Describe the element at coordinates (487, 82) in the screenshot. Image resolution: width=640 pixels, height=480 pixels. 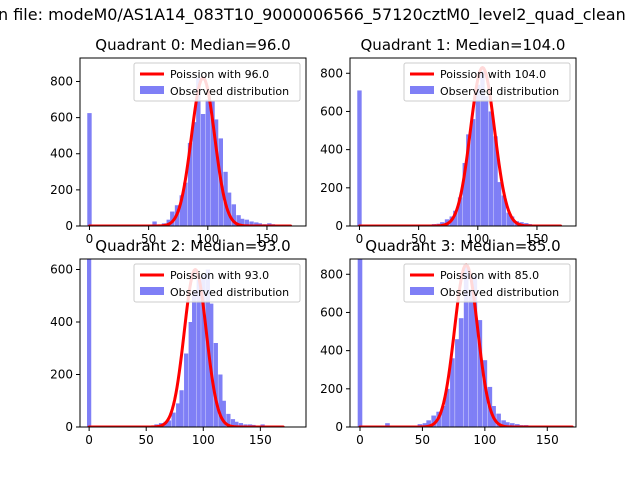
I see `quadrant-1-legend: Poission with 104.0 Observed distribution` at that location.